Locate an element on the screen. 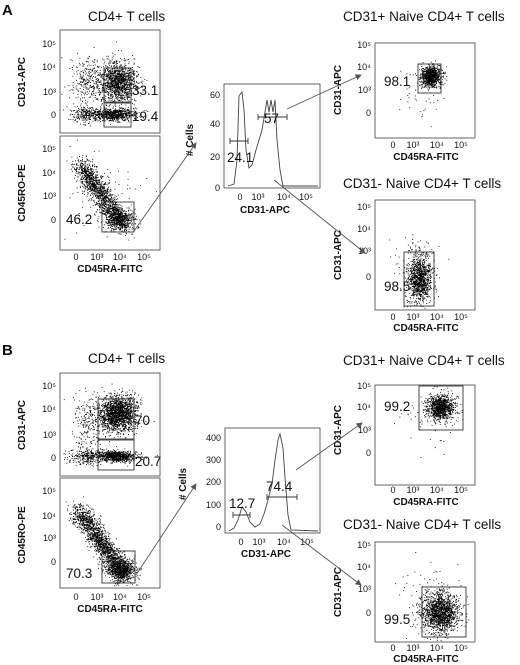 The height and width of the screenshot is (665, 520). plot-a1-events is located at coordinates (107, 84).